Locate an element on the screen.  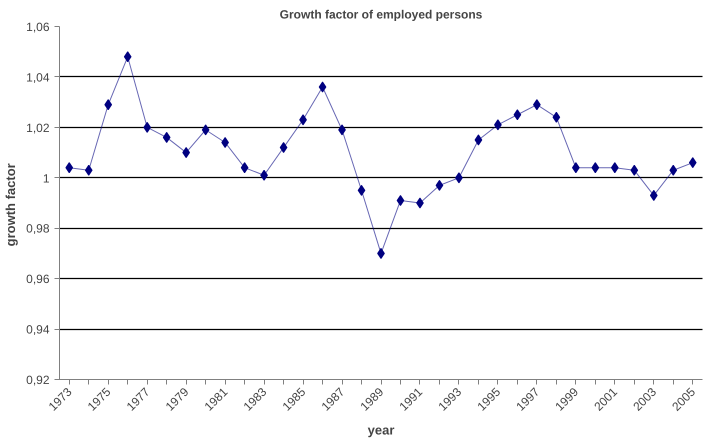
y-tick-label: 0,96 is located at coordinates (38, 279).